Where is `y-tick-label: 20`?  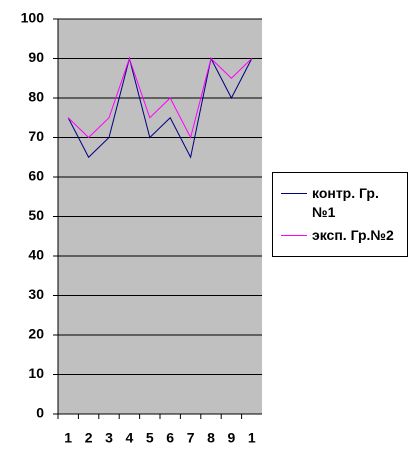 y-tick-label: 20 is located at coordinates (36, 334).